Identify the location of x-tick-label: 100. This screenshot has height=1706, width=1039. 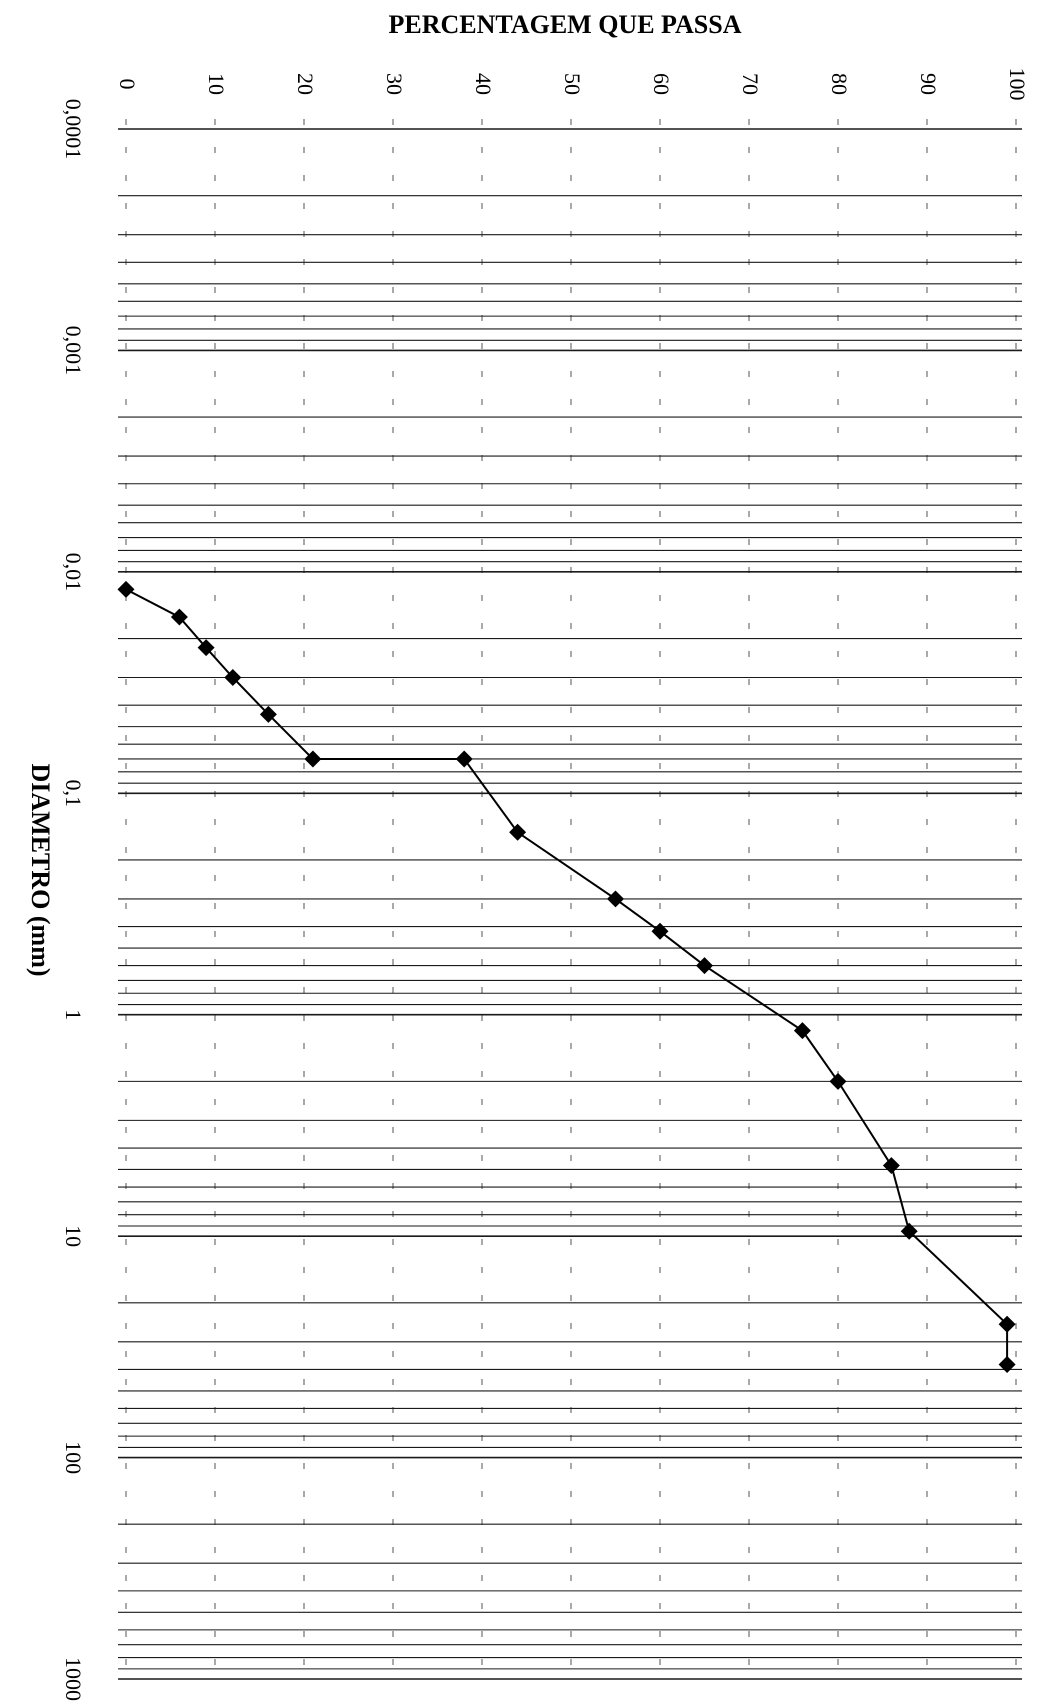
(73, 1457).